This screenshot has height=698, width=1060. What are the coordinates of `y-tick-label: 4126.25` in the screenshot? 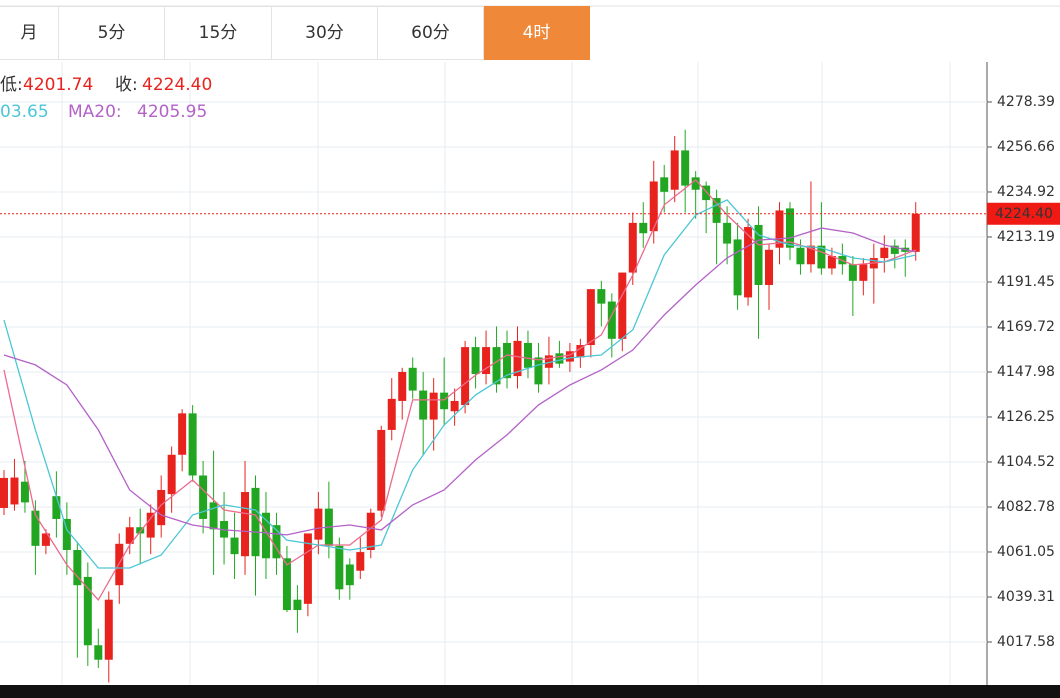 It's located at (1026, 417).